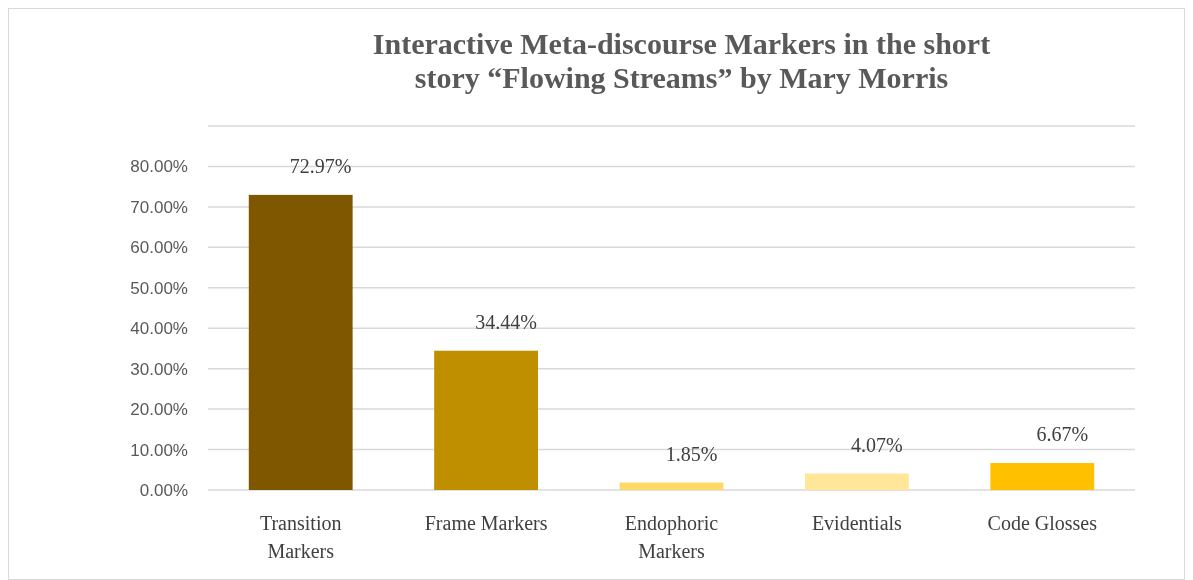  I want to click on y-tick-label: 40.00%, so click(159, 329).